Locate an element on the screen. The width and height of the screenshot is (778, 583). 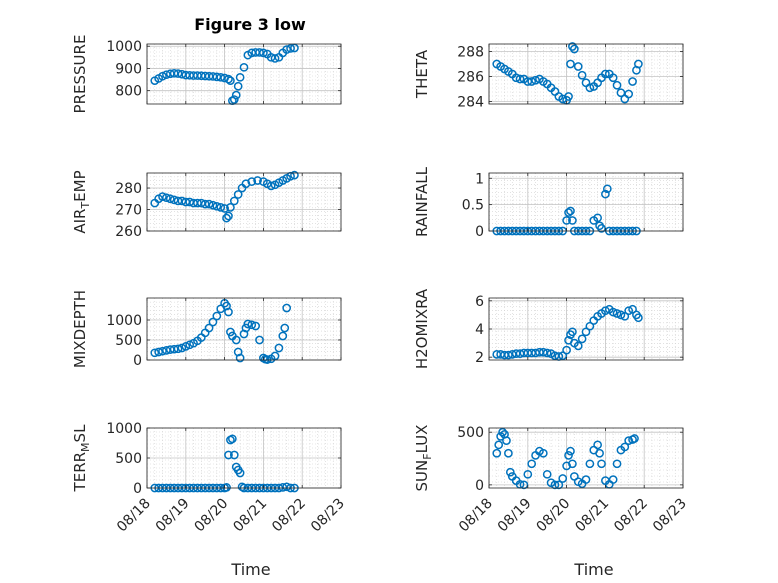
x-tick-label: 08/21 is located at coordinates (250, 516).